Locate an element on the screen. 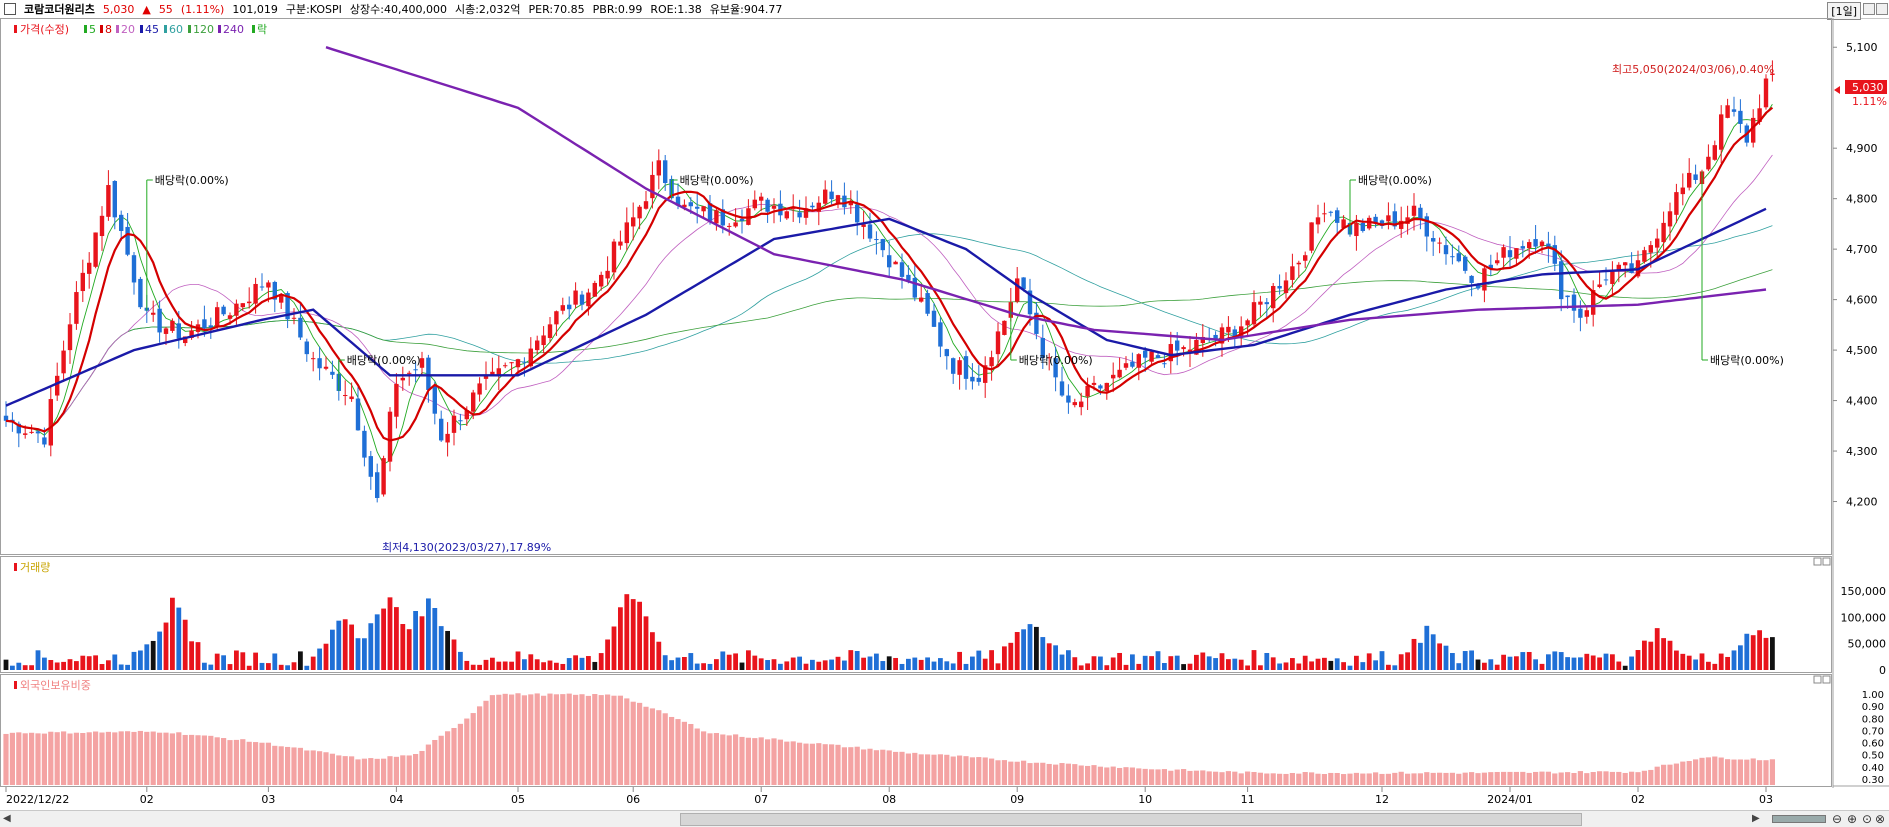  zoom-fit-icon: ⊗ is located at coordinates (1880, 819).